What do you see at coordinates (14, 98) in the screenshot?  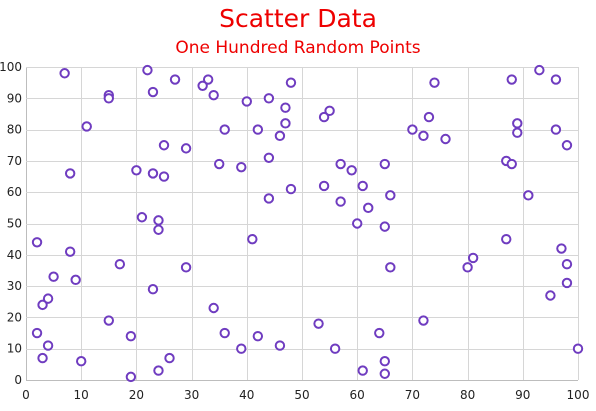 I see `y-tick-label: 90` at bounding box center [14, 98].